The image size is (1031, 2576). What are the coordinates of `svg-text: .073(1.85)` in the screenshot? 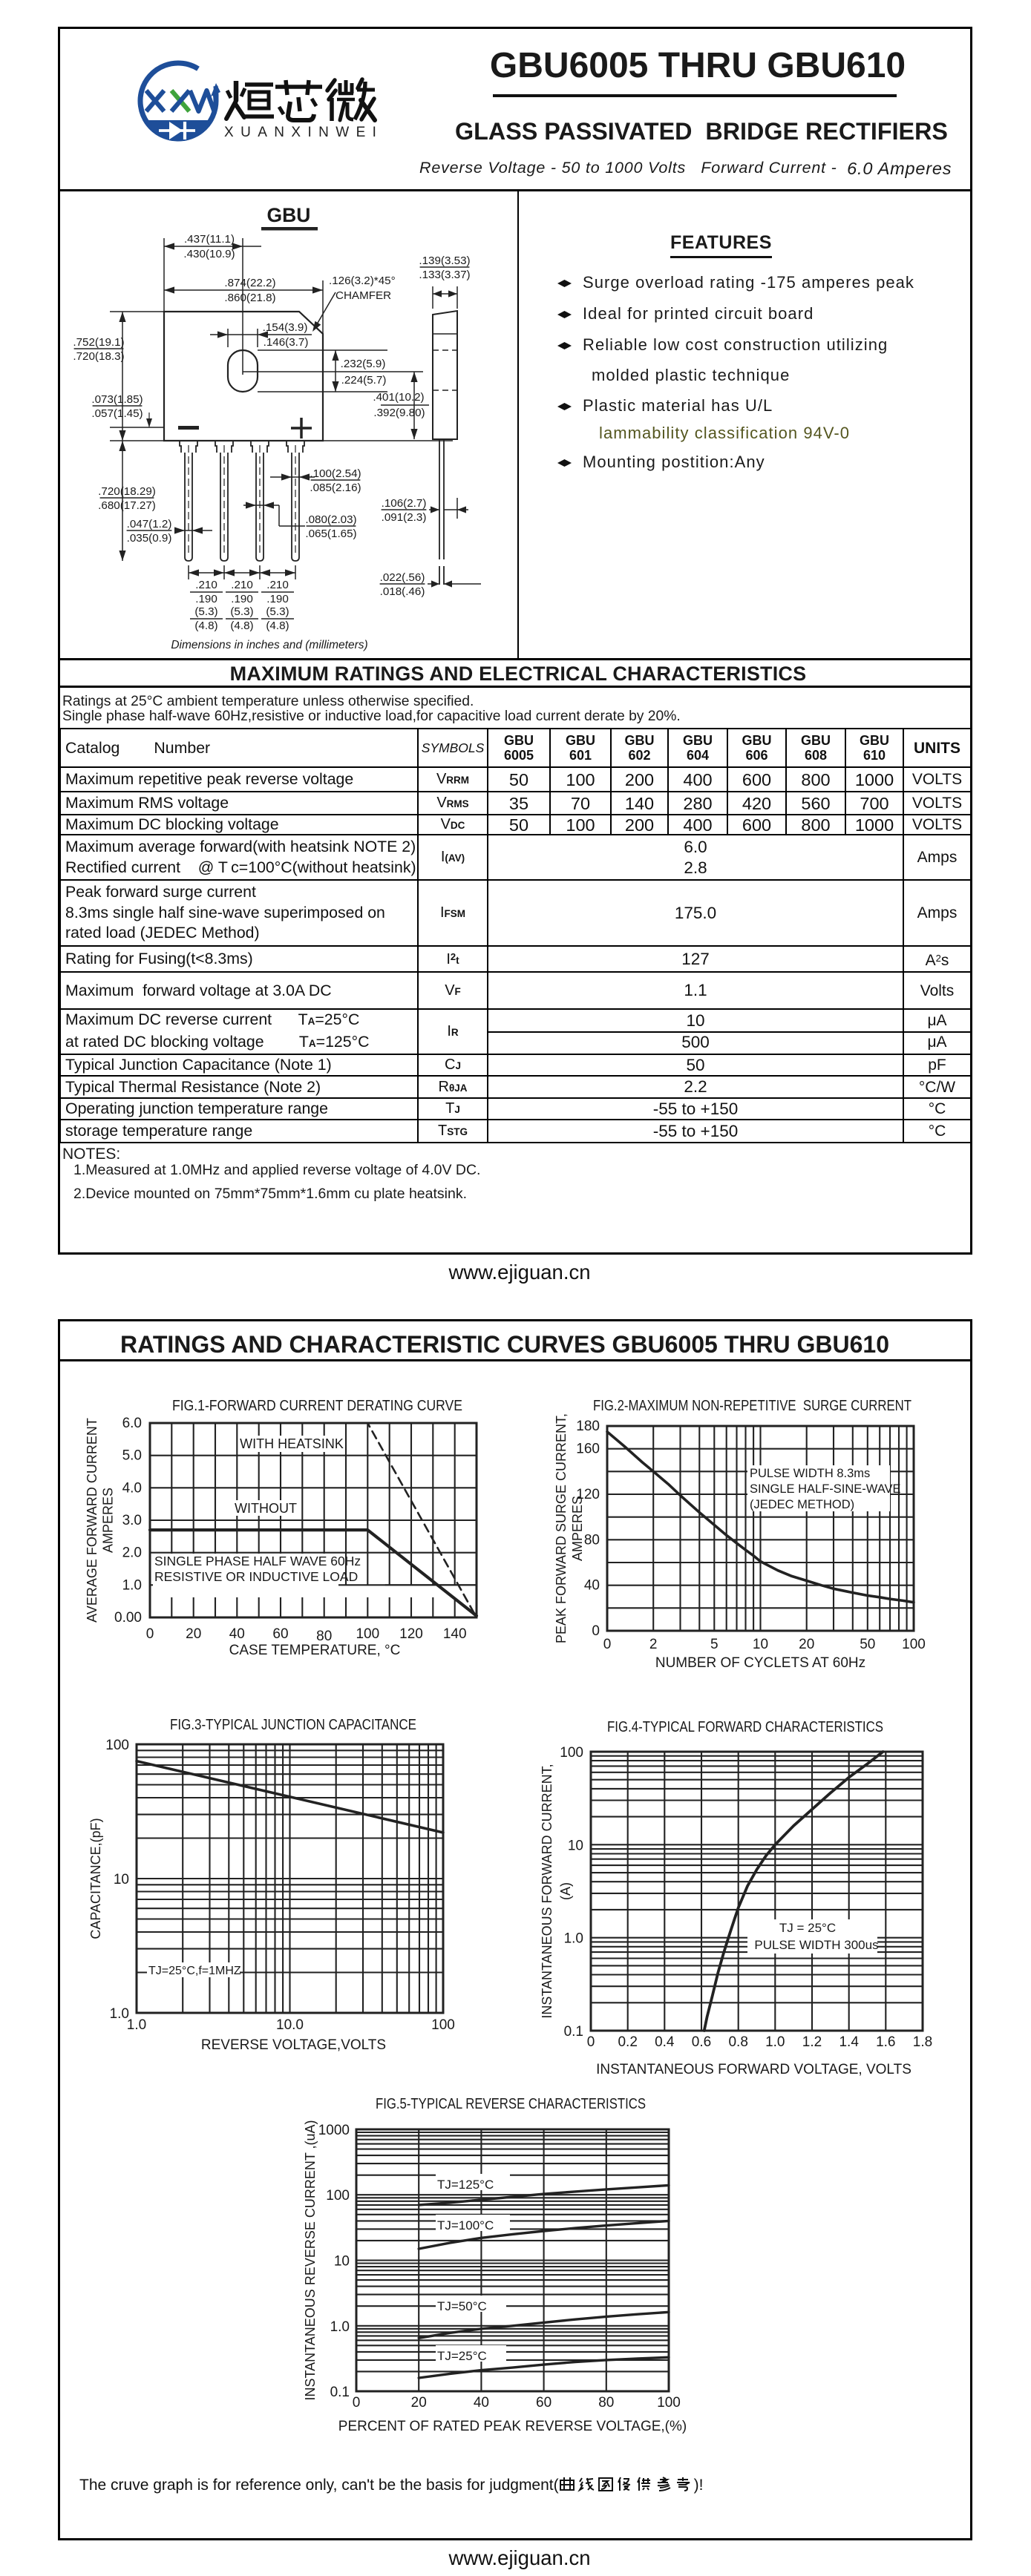 It's located at (117, 399).